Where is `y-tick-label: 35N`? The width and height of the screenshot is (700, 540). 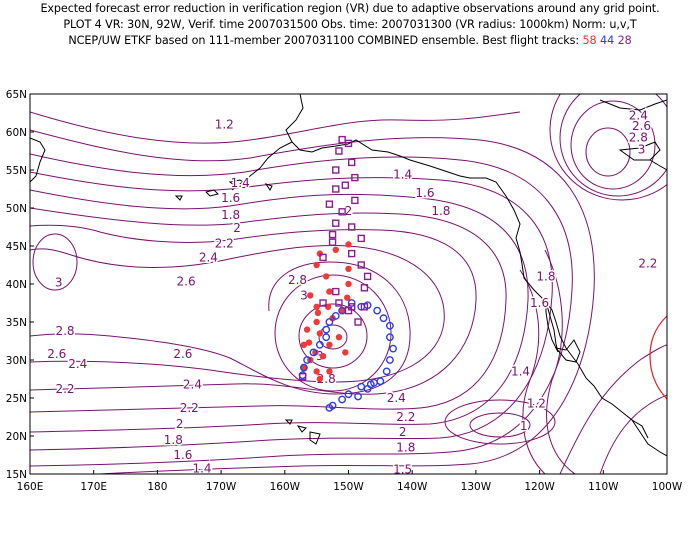 y-tick-label: 35N is located at coordinates (16, 323).